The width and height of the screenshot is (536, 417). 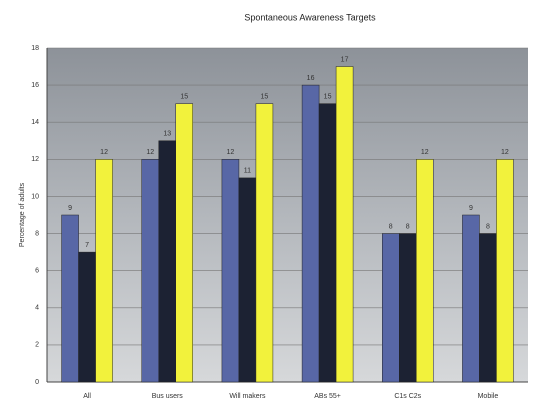 I want to click on y-tick-label: 14, so click(x=35, y=122).